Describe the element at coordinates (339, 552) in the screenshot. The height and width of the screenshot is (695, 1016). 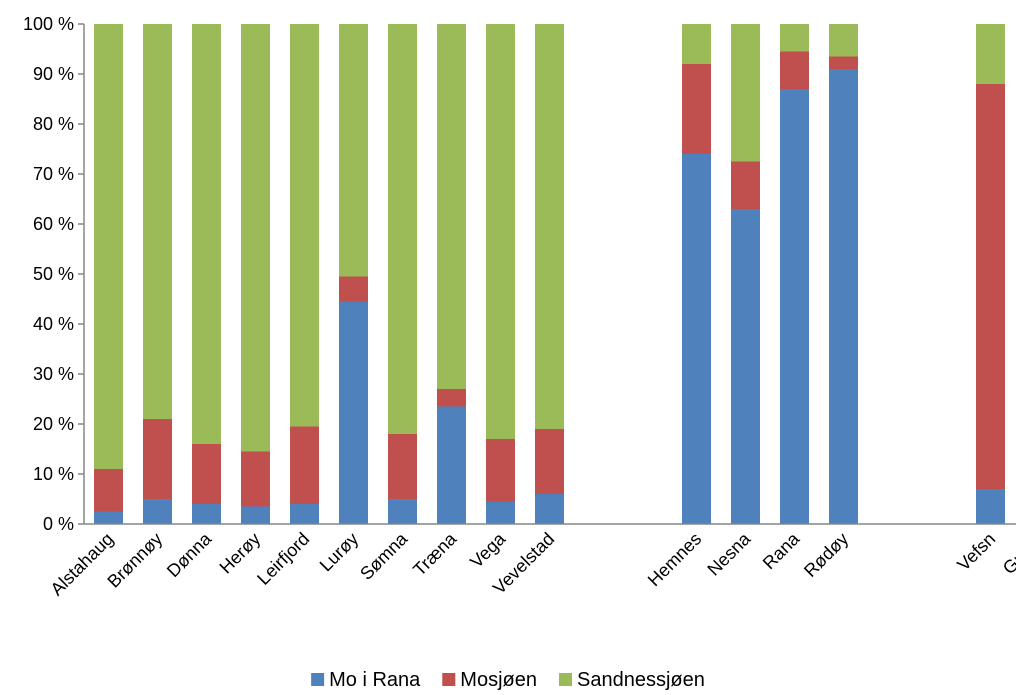
I see `x-tick-label: Lurøy` at that location.